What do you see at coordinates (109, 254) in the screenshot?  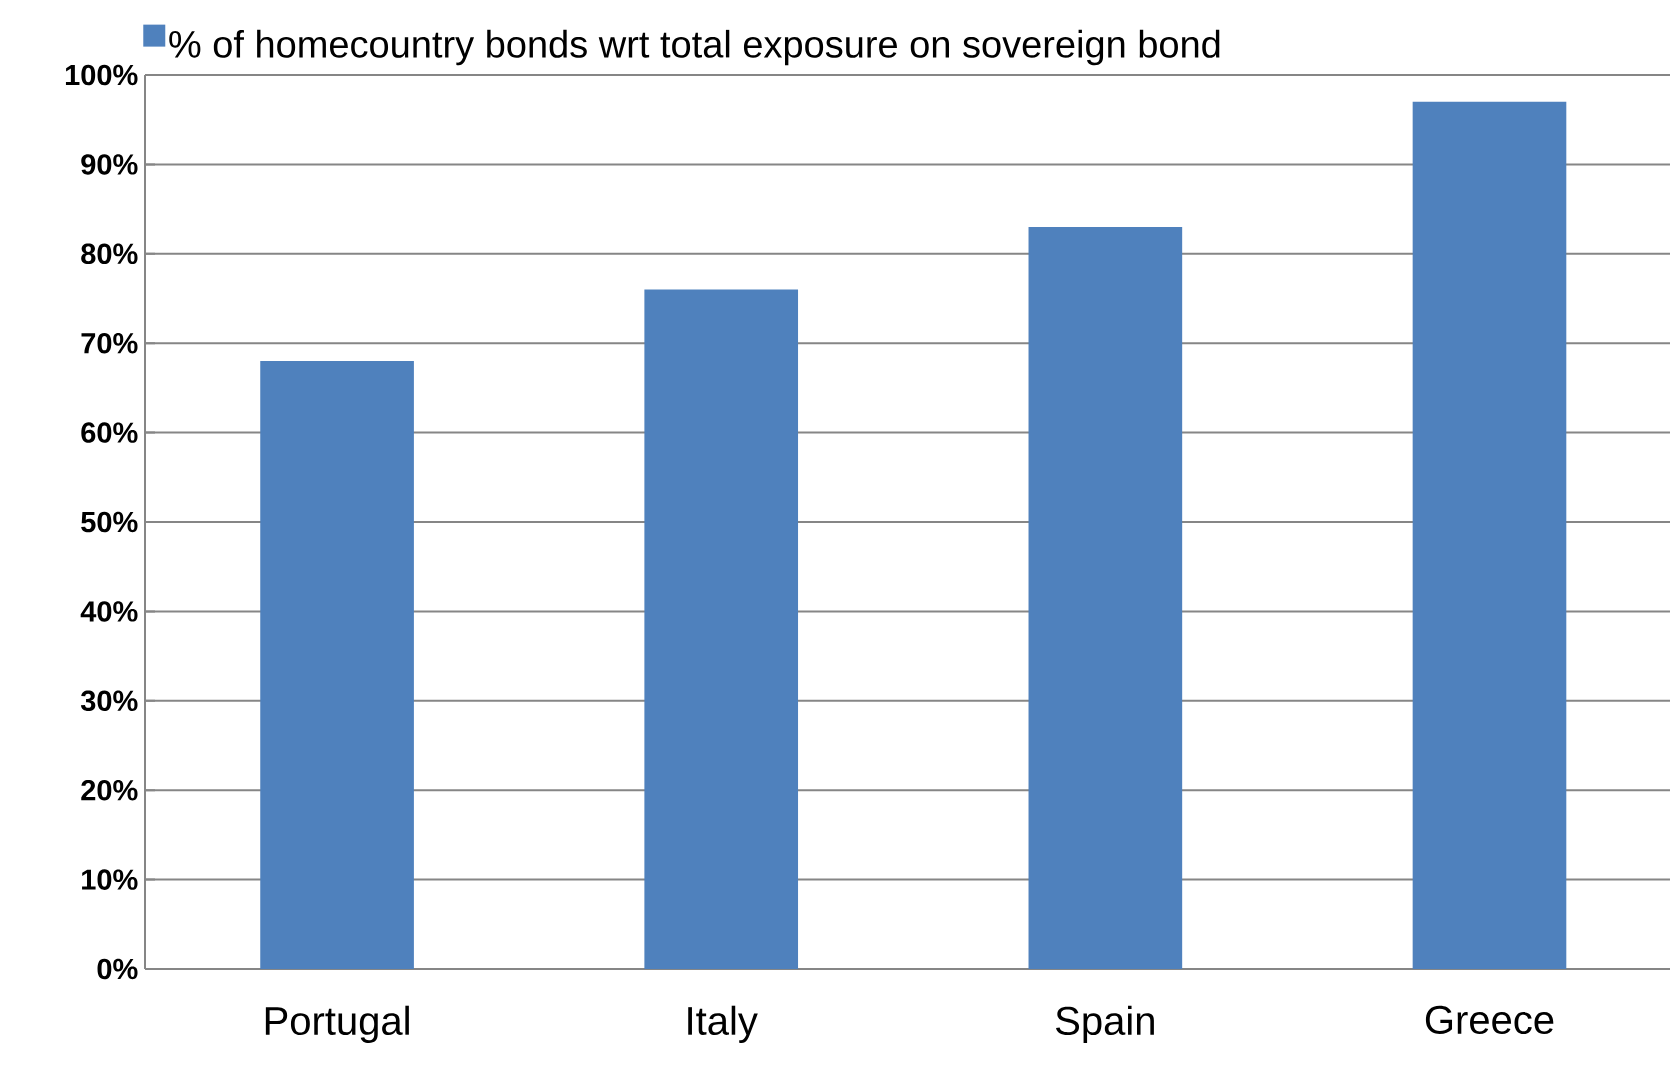 I see `y-tick-label: 80%` at bounding box center [109, 254].